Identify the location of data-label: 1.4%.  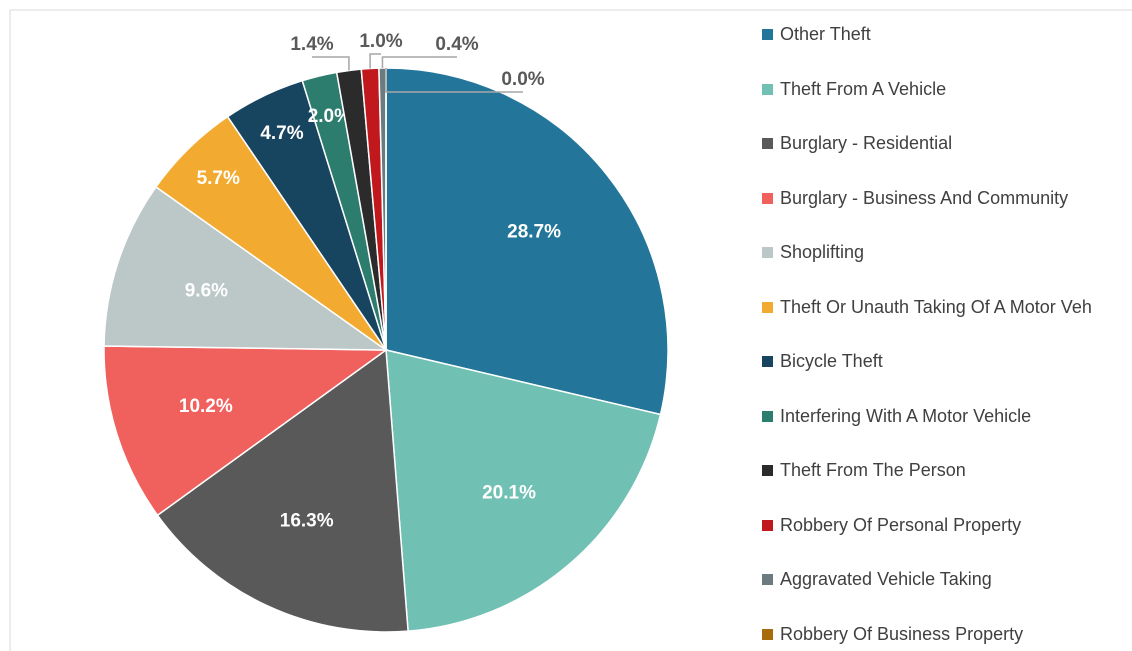
(311, 44).